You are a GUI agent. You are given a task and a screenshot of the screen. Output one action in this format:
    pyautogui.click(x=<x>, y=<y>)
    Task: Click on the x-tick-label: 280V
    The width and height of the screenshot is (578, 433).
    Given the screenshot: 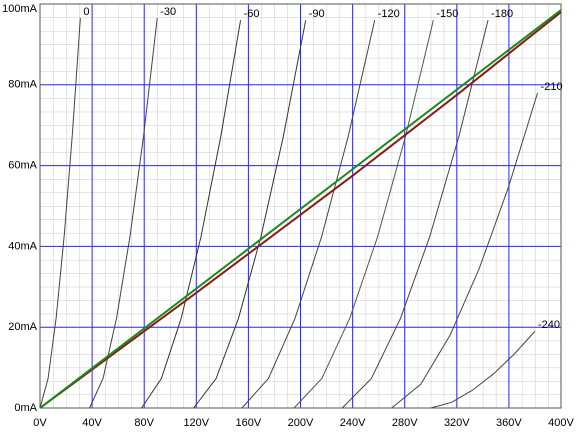 What is the action you would take?
    pyautogui.click(x=405, y=423)
    